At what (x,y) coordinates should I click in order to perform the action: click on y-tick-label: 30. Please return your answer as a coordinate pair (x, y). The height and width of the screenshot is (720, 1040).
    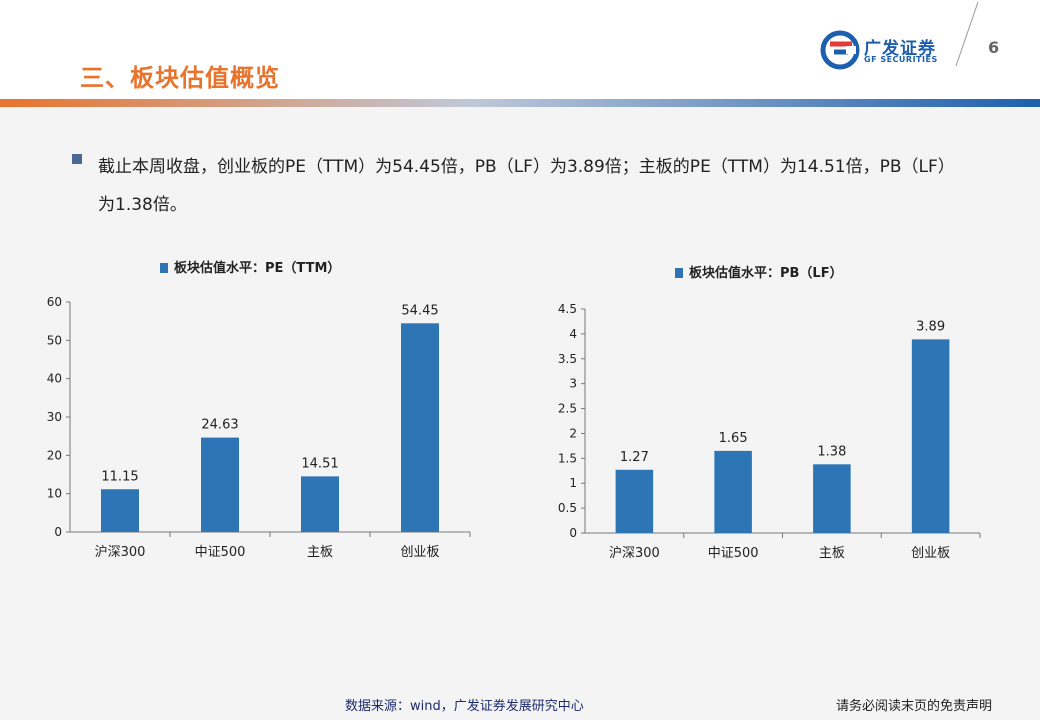
    Looking at the image, I should click on (54, 417).